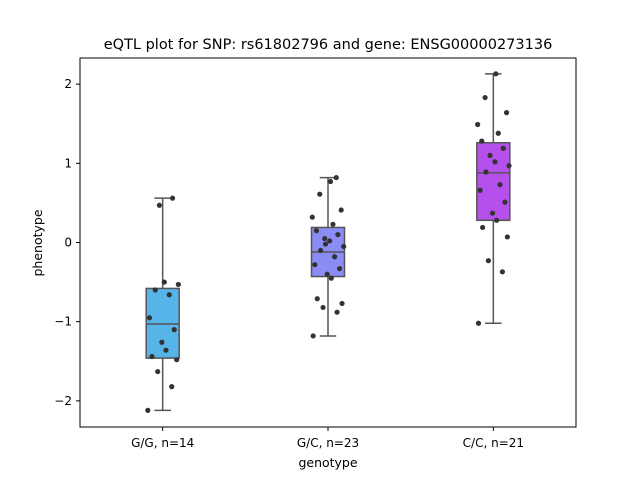  Describe the element at coordinates (493, 443) in the screenshot. I see `x-tick-label: C/C, n=21` at that location.